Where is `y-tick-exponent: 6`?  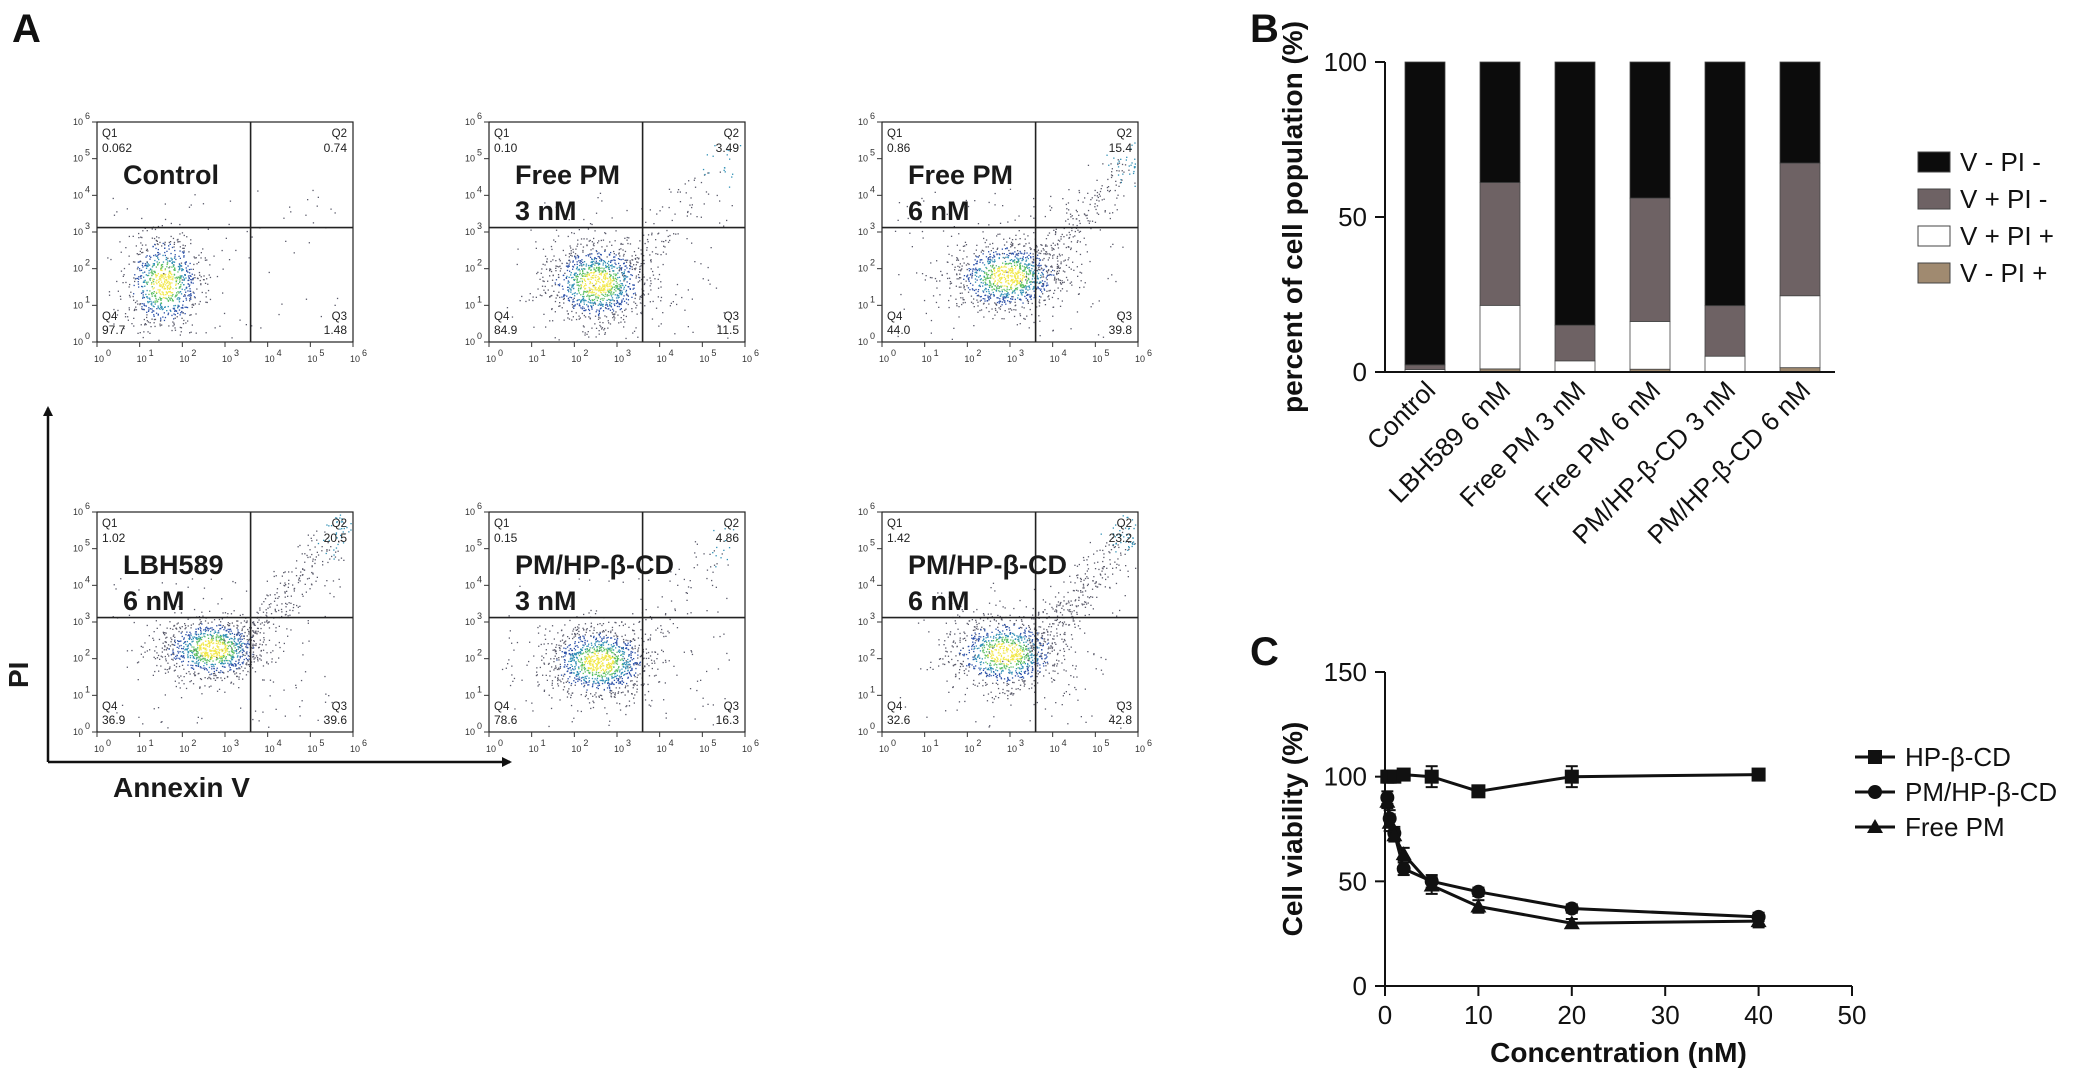 y-tick-exponent: 6 is located at coordinates (87, 116).